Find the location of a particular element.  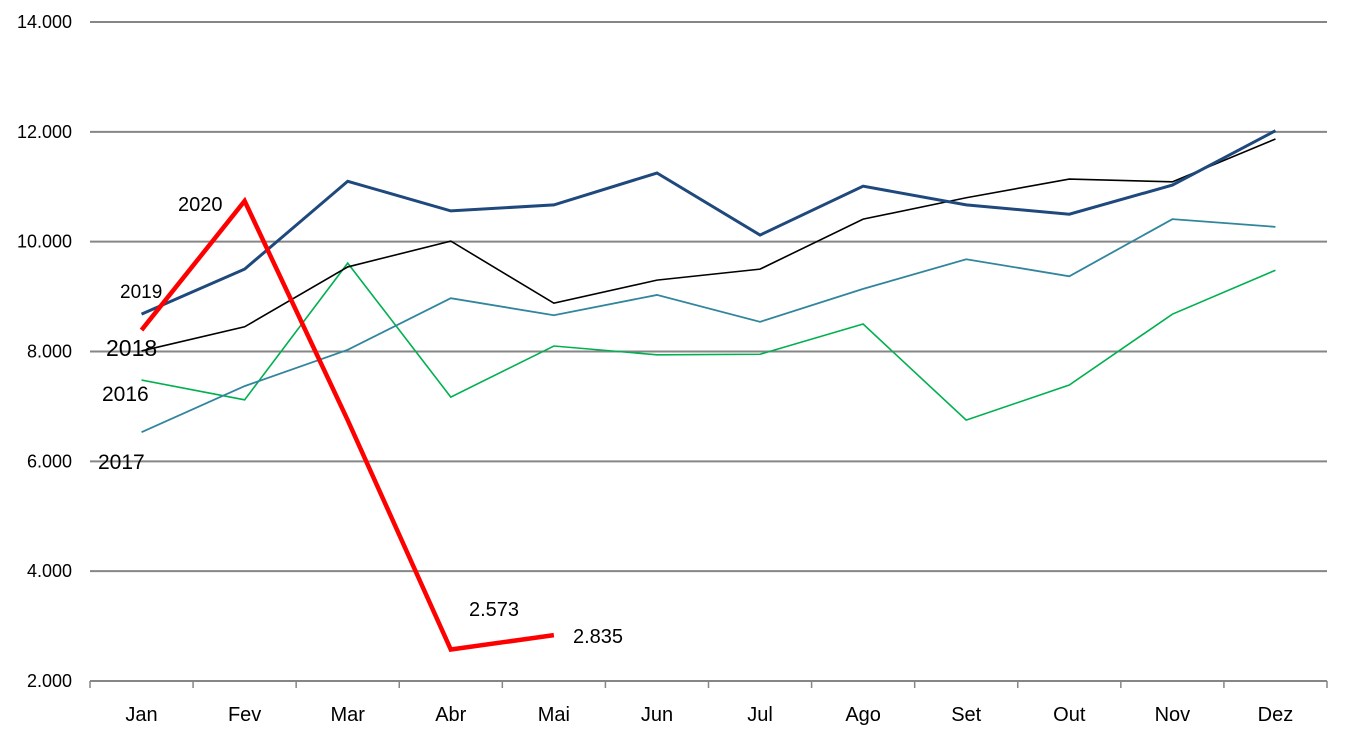

x-tick-label: Jan is located at coordinates (141, 715).